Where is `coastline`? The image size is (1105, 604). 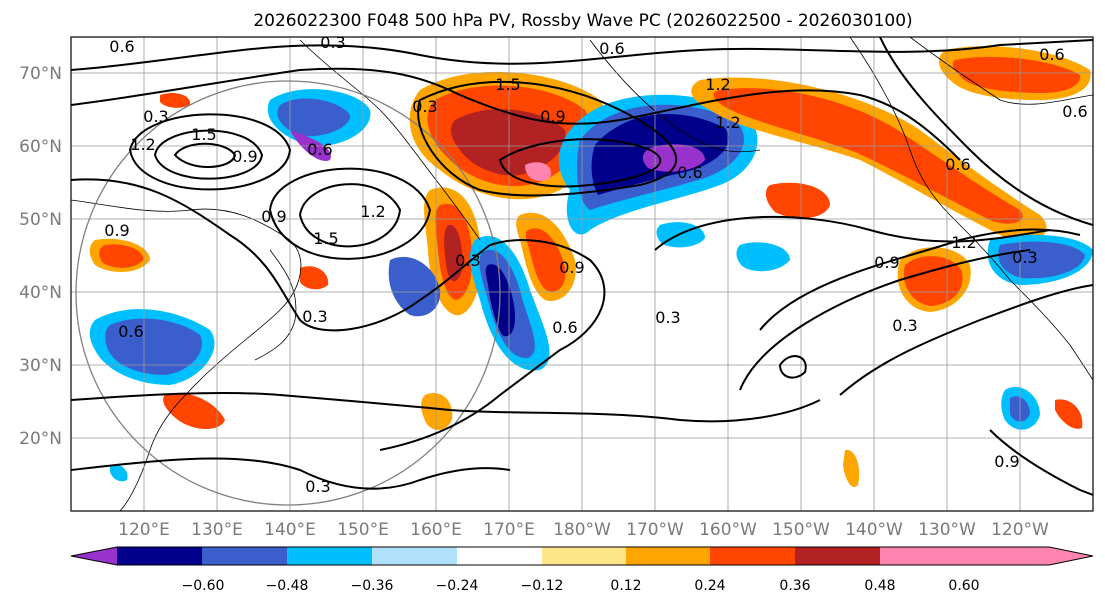 coastline is located at coordinates (275, 305).